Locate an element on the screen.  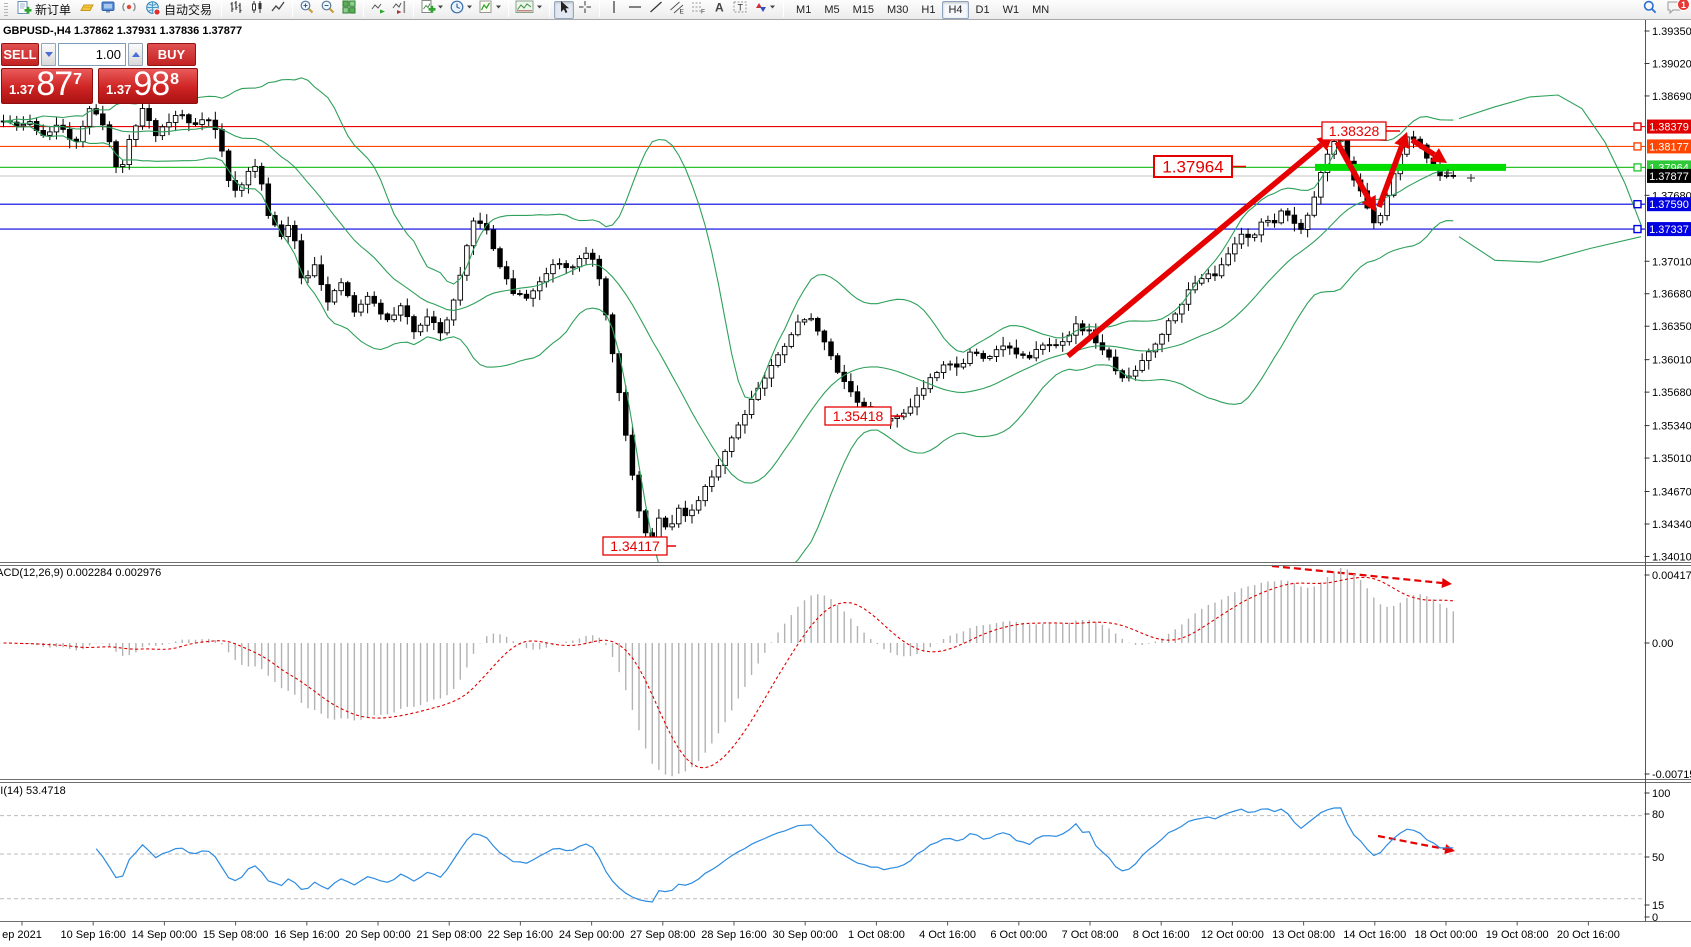
fibonacci-tool-button: F is located at coordinates (698, 10).